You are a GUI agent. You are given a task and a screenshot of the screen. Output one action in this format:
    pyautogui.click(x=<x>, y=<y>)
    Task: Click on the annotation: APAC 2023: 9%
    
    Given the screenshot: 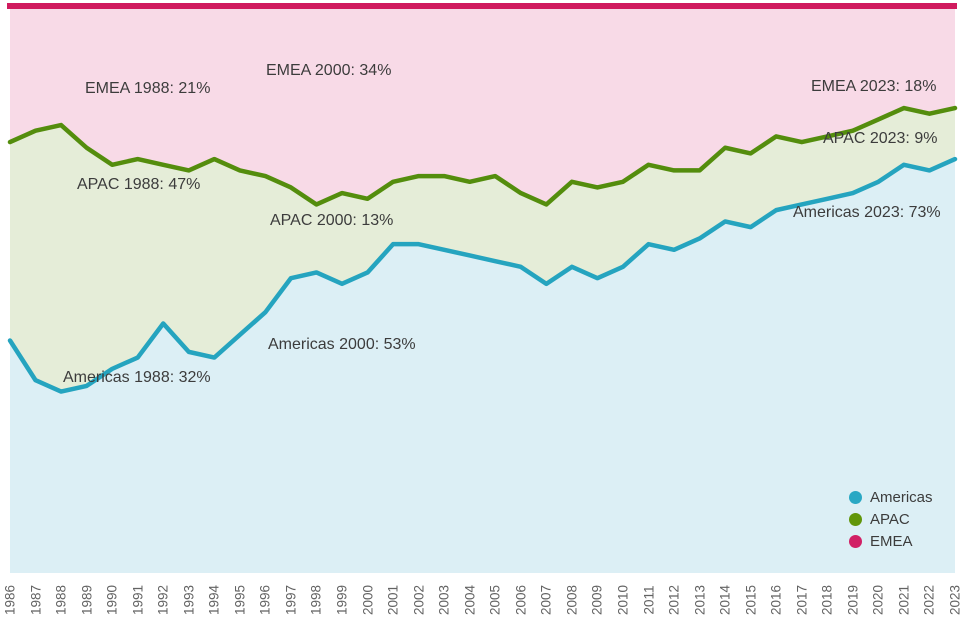 What is the action you would take?
    pyautogui.click(x=880, y=138)
    